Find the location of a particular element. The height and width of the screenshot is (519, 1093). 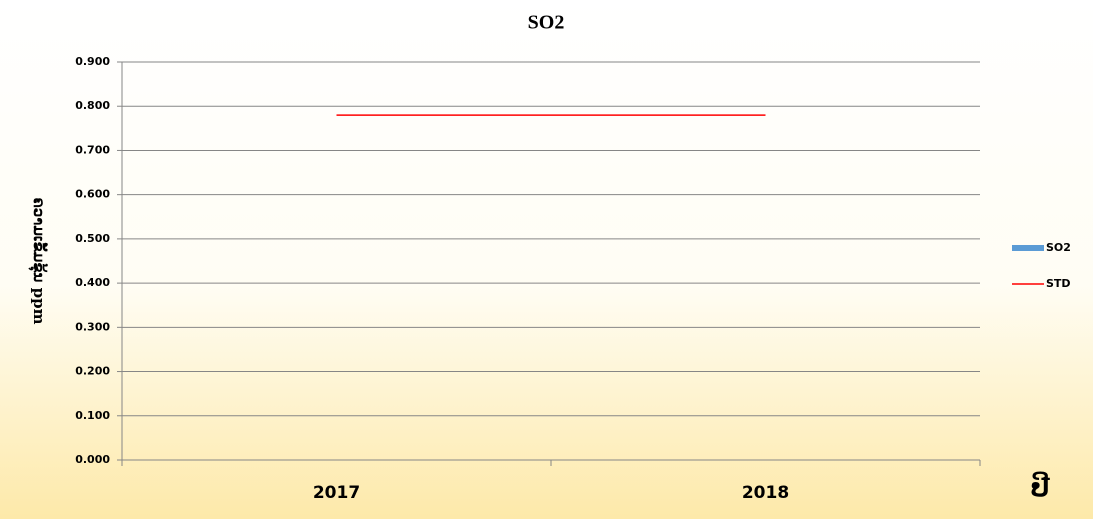

chart-title: SO2 is located at coordinates (546, 23).